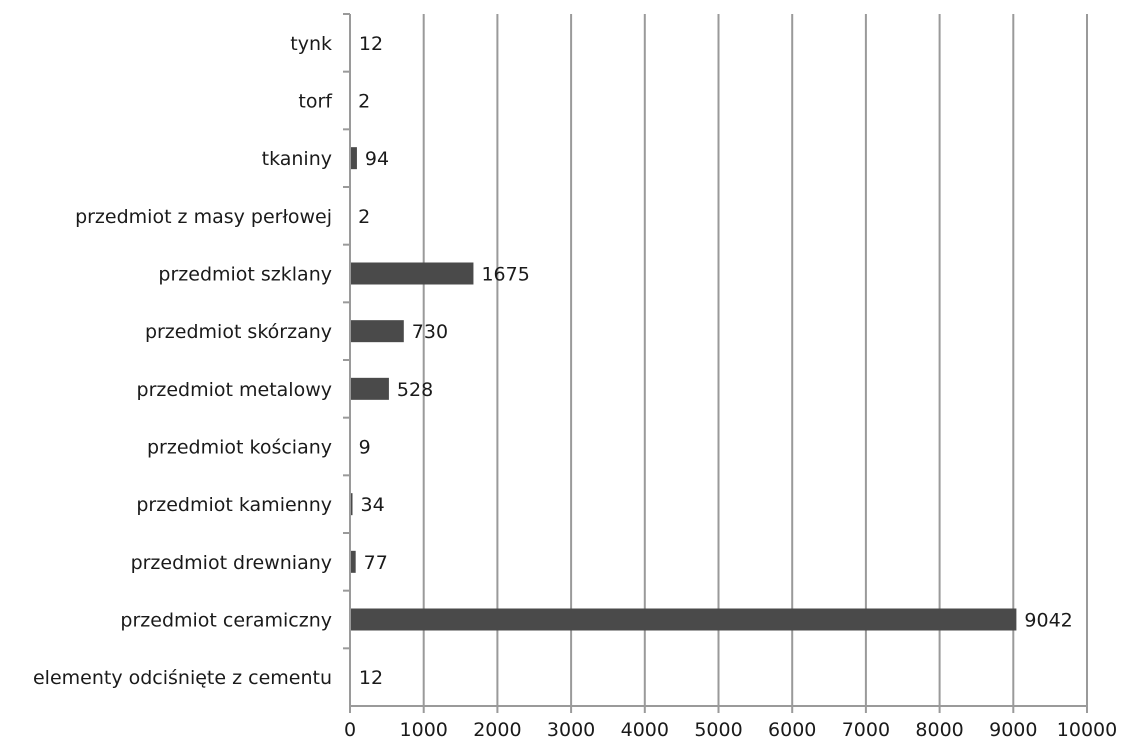 This screenshot has width=1126, height=744. What do you see at coordinates (415, 390) in the screenshot?
I see `value-label-przedmiot-metalowy: 528` at bounding box center [415, 390].